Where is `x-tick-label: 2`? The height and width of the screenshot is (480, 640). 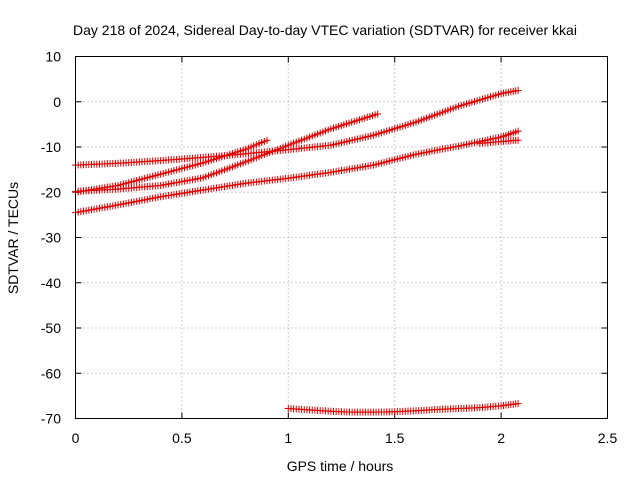 x-tick-label: 2 is located at coordinates (501, 438).